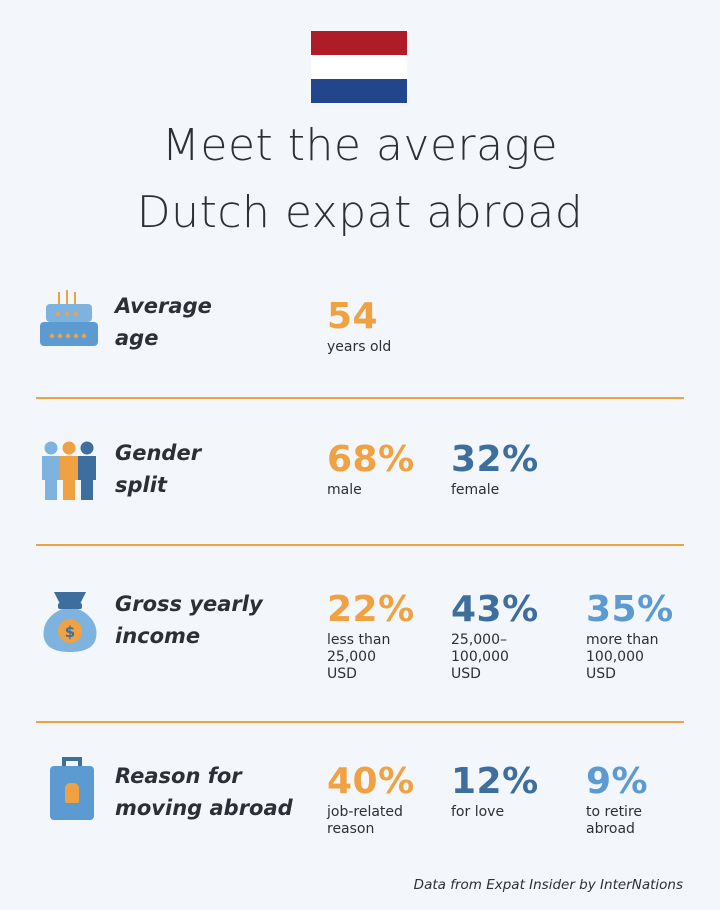 This screenshot has height=910, width=720. I want to click on label-line: Gender, so click(158, 453).